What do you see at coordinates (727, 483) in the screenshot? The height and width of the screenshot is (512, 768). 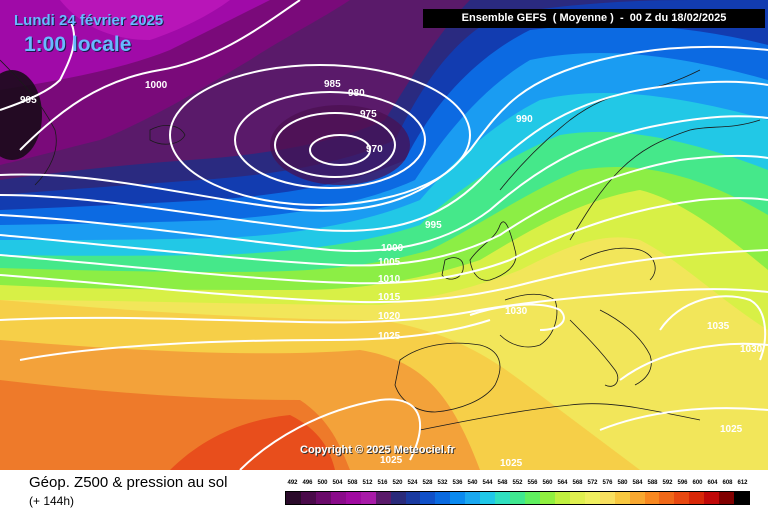 I see `scale-label: 608` at bounding box center [727, 483].